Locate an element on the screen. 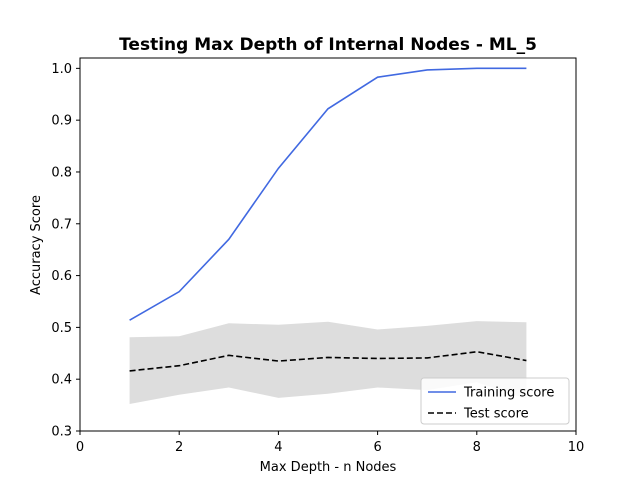 The image size is (640, 484). legend-label: Test score is located at coordinates (496, 414).